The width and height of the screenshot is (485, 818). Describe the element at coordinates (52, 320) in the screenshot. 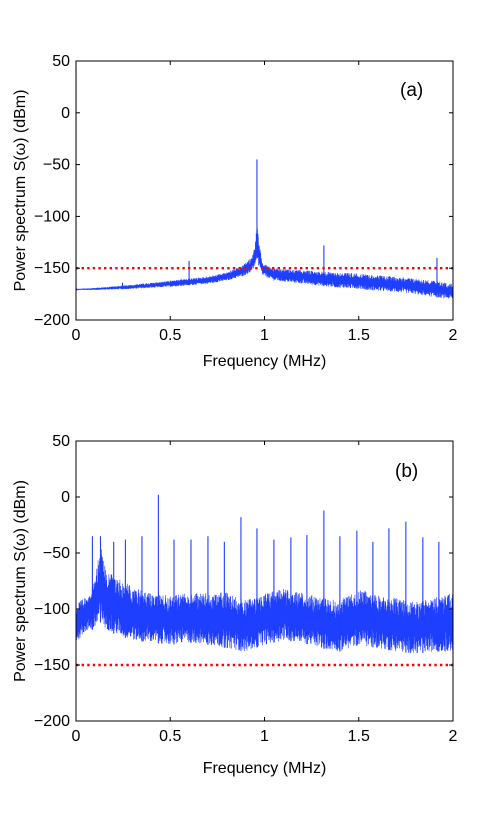

I see `y-tick-label-a-0: −200` at that location.